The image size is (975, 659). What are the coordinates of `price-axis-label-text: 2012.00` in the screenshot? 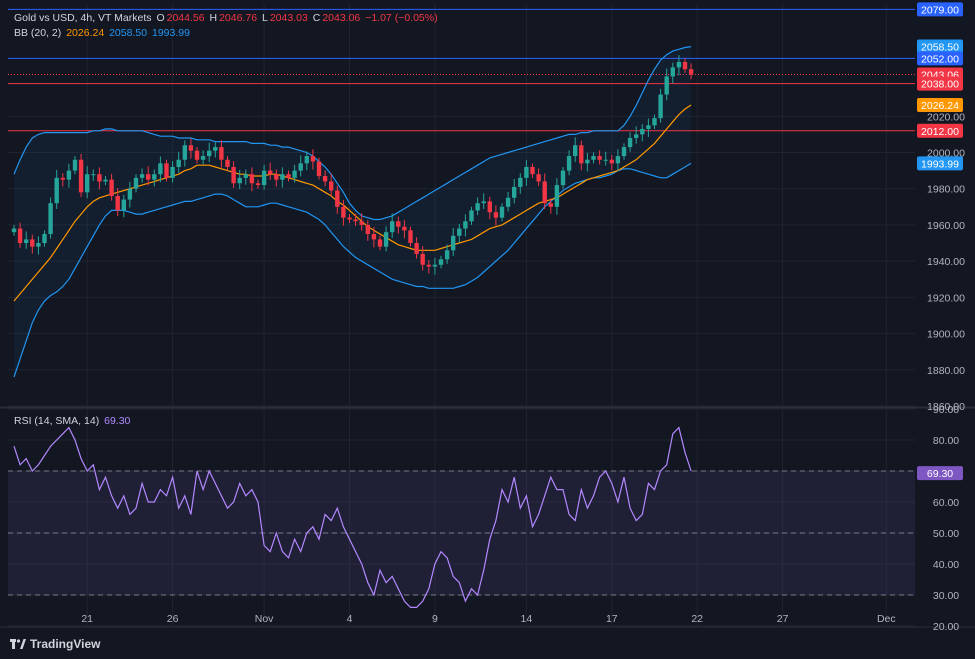 It's located at (940, 132).